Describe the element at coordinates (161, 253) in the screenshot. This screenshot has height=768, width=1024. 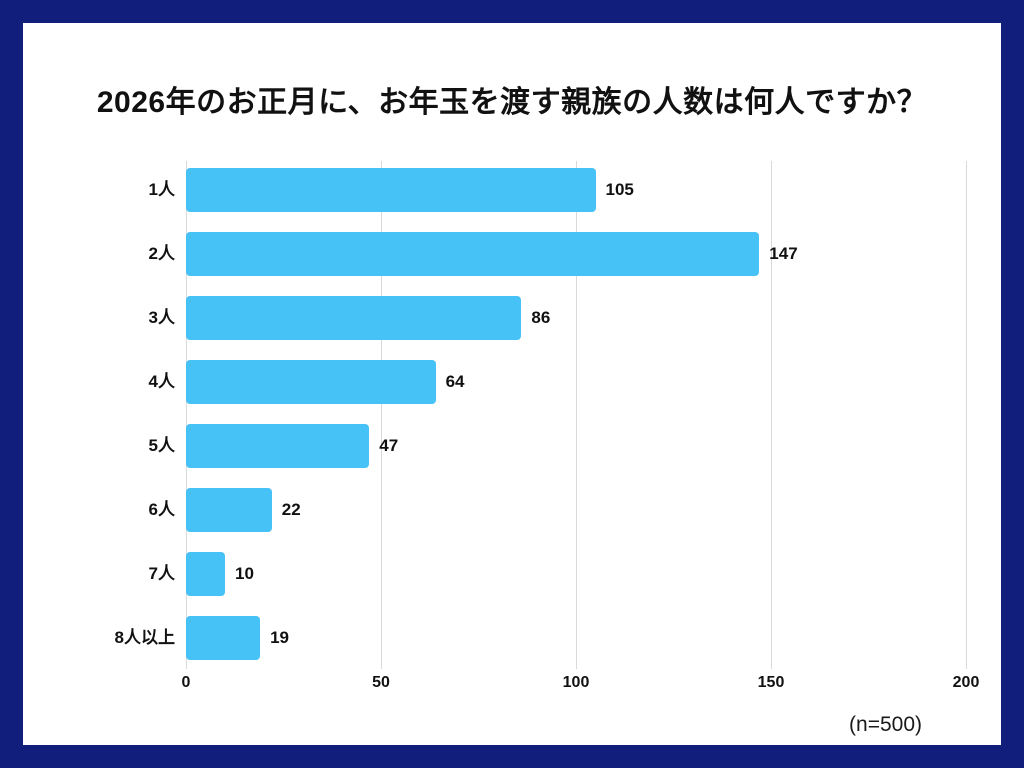
I see `category-label: 2人` at that location.